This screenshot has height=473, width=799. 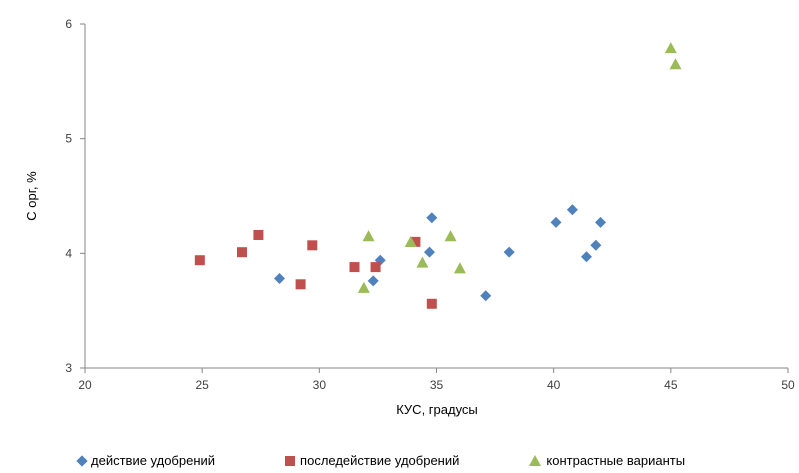 I want to click on legend-item-series-1: действие удобрений, so click(x=146, y=460).